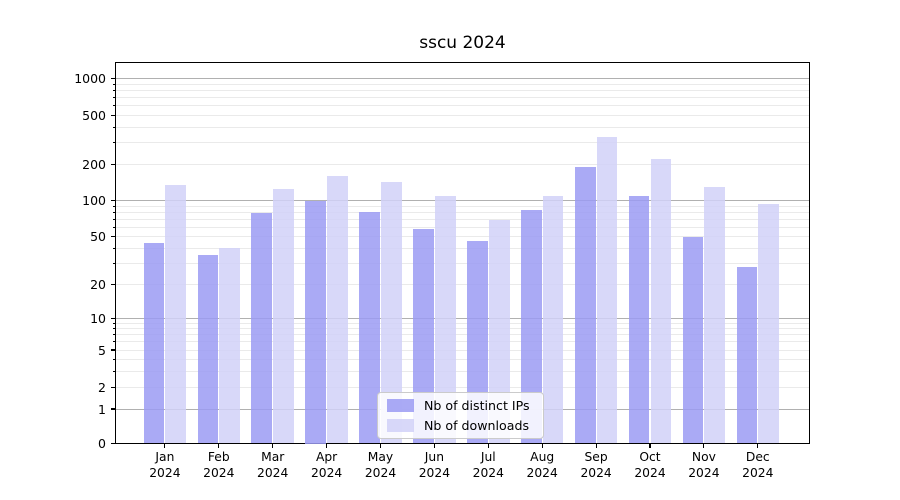 Image resolution: width=900 pixels, height=500 pixels. Describe the element at coordinates (434, 465) in the screenshot. I see `x-tick-label: Jun 2024` at that location.